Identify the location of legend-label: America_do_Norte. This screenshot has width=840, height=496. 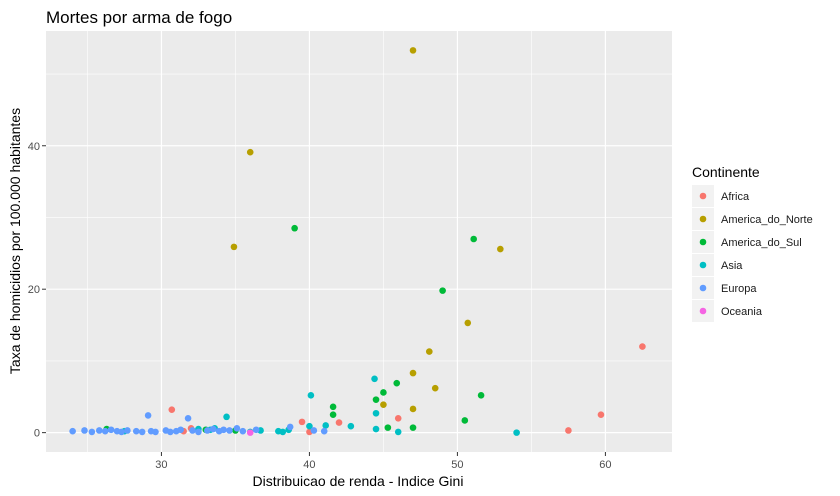
(767, 220).